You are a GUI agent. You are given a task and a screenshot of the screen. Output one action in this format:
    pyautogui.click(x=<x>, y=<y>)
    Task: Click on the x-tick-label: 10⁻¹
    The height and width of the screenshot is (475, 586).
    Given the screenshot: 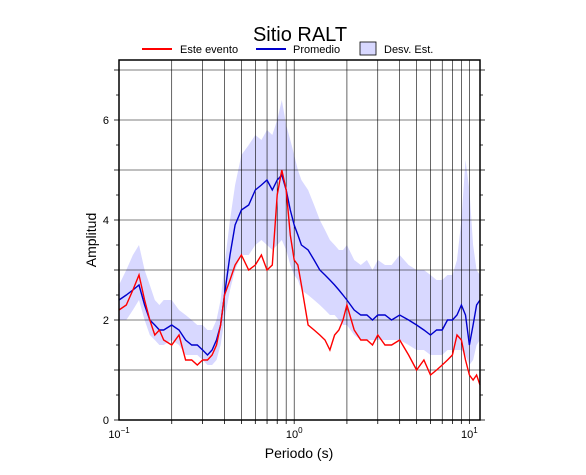 What is the action you would take?
    pyautogui.click(x=119, y=433)
    